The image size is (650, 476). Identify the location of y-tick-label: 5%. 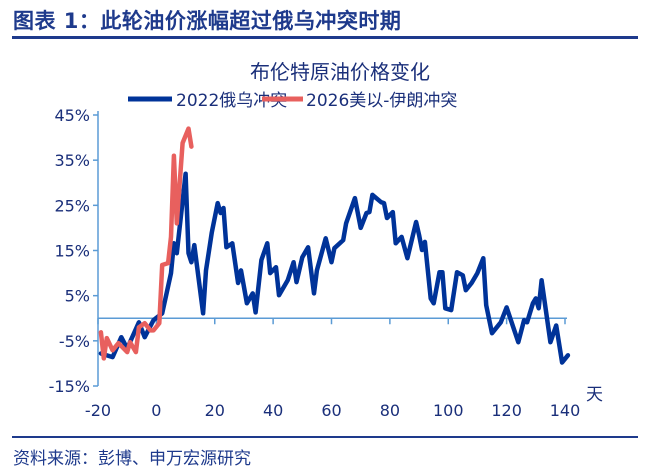
(77, 296).